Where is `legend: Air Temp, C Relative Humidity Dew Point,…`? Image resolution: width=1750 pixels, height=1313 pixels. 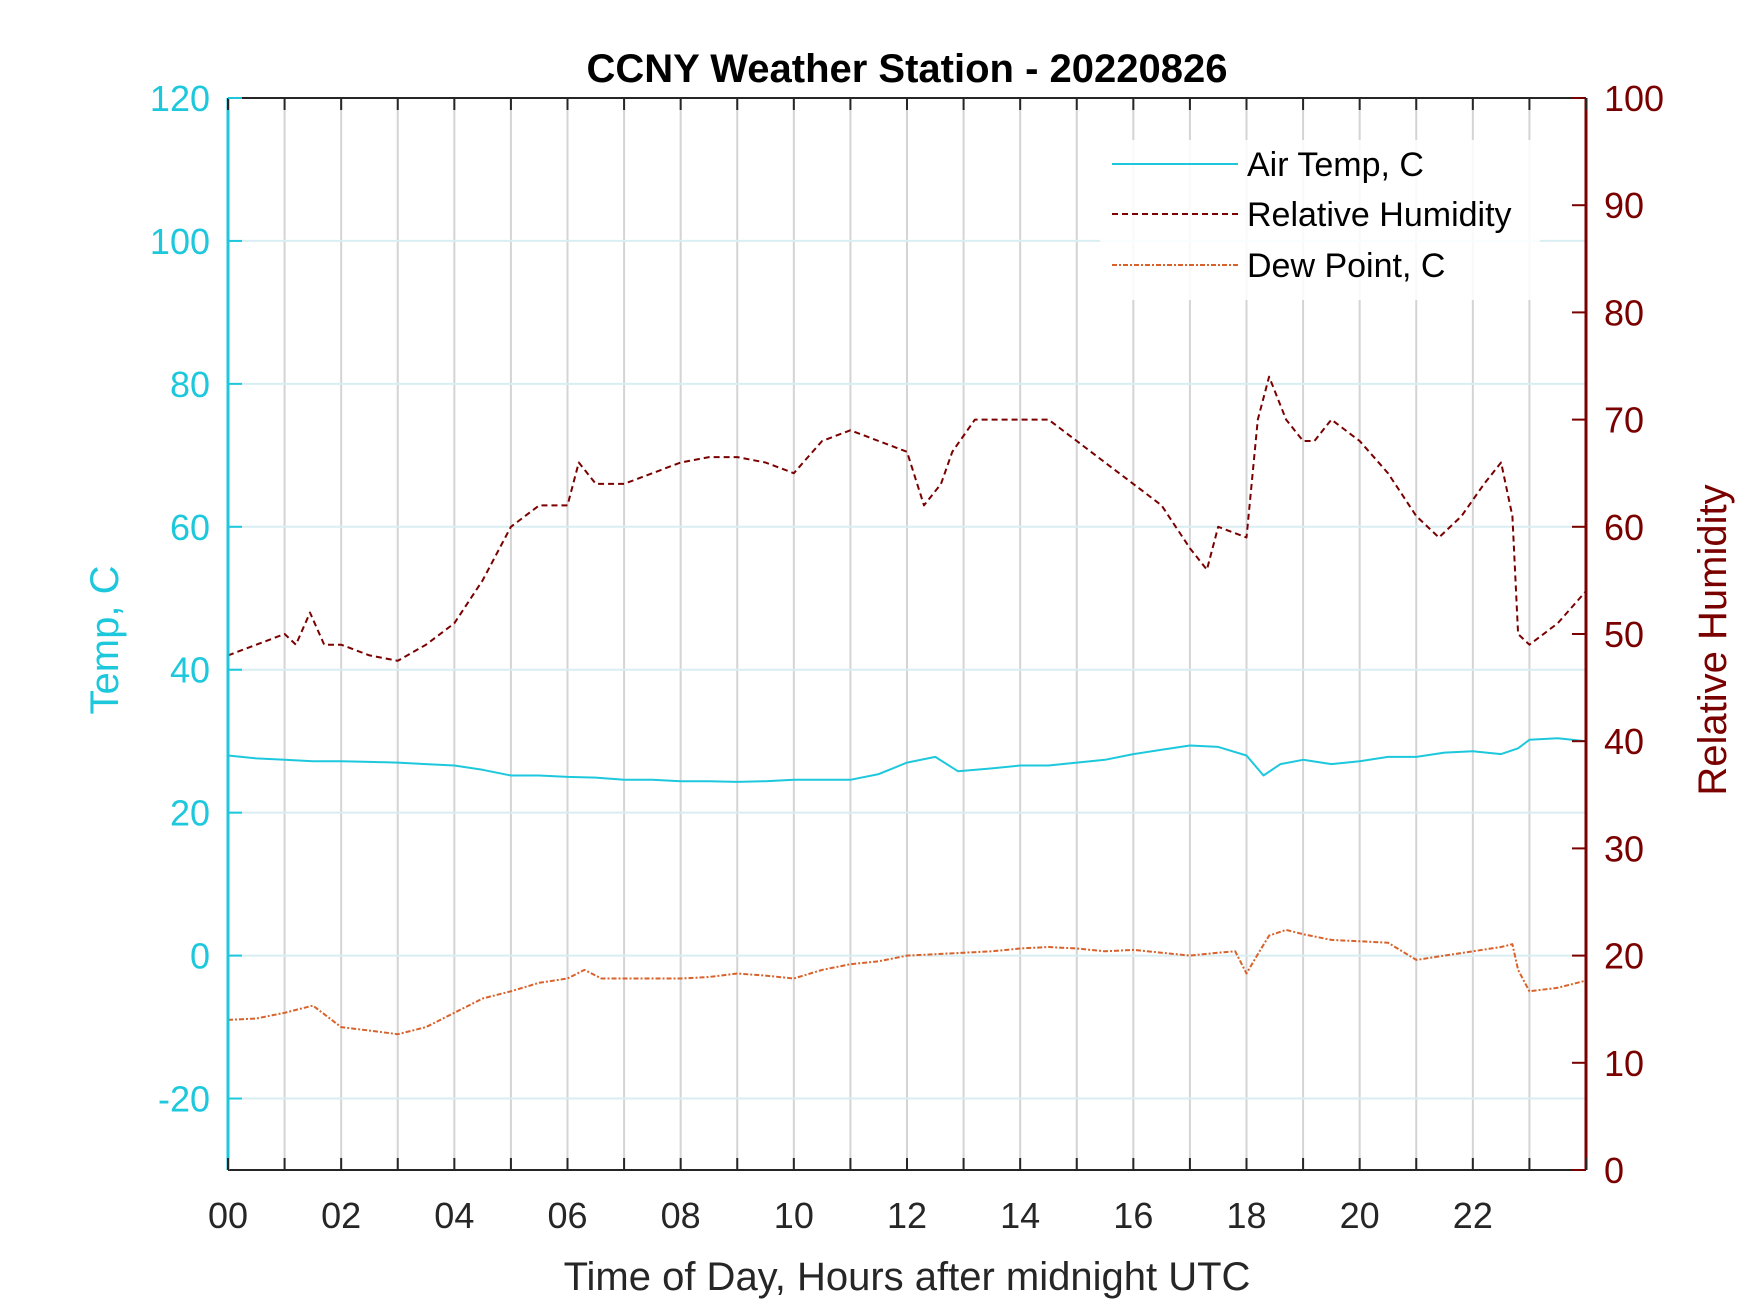
legend: Air Temp, C Relative Humidity Dew Point,… is located at coordinates (1320, 220).